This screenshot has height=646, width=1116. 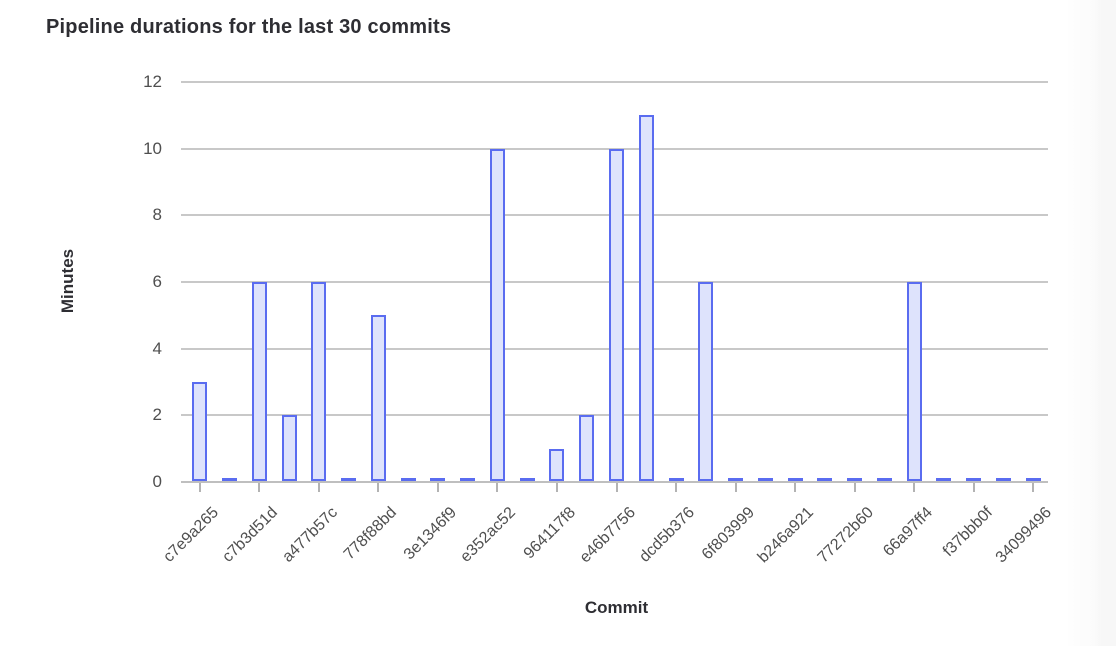 What do you see at coordinates (614, 482) in the screenshot?
I see `x-axis-line` at bounding box center [614, 482].